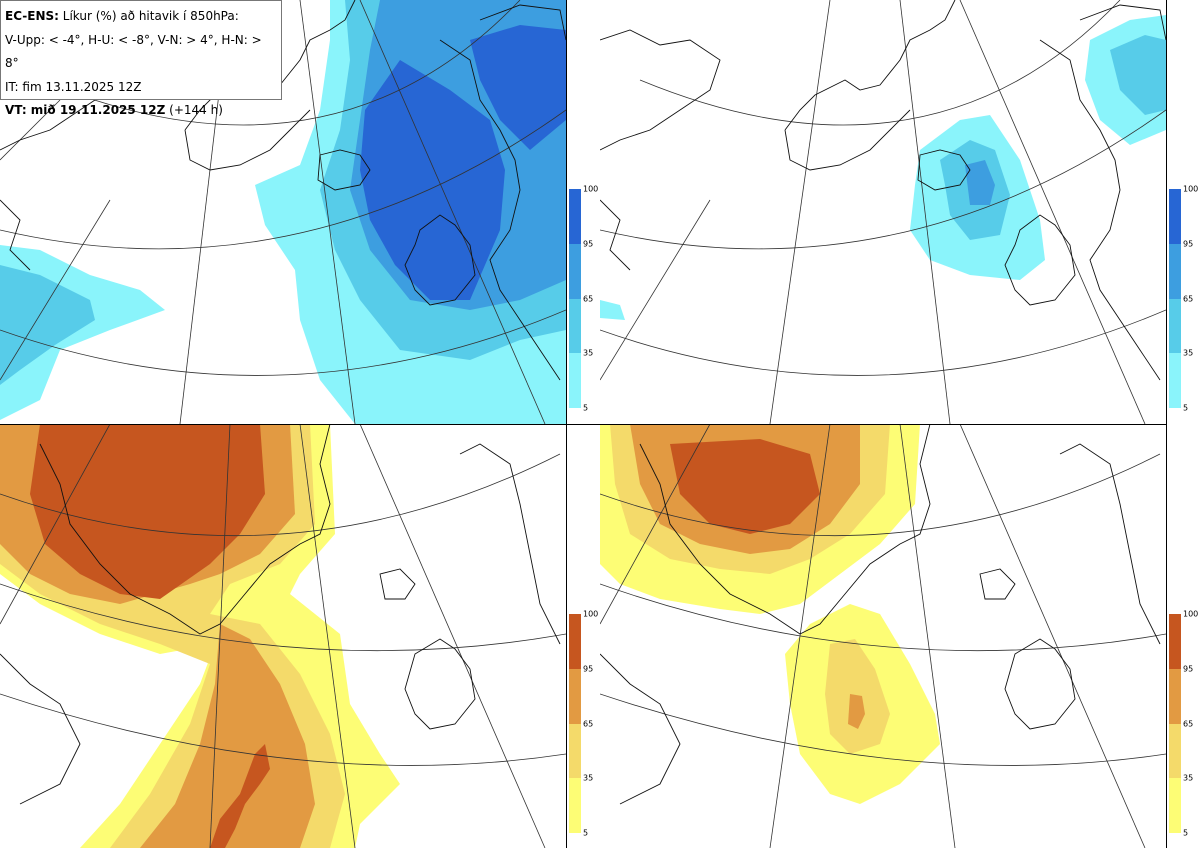 The image size is (1200, 848). Describe the element at coordinates (196, 110) in the screenshot. I see `lead-time: (+144 h)` at that location.